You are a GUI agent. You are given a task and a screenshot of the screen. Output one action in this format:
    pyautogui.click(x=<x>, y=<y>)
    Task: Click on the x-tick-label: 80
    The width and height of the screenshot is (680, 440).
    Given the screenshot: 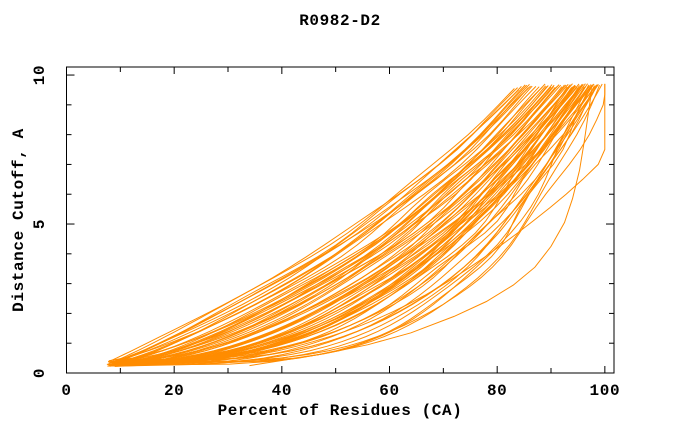 What is the action you would take?
    pyautogui.click(x=497, y=391)
    